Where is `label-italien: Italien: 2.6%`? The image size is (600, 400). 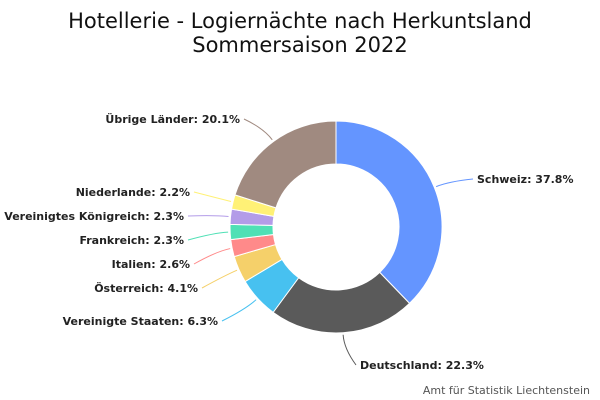
label-italien: Italien: 2.6% is located at coordinates (151, 264).